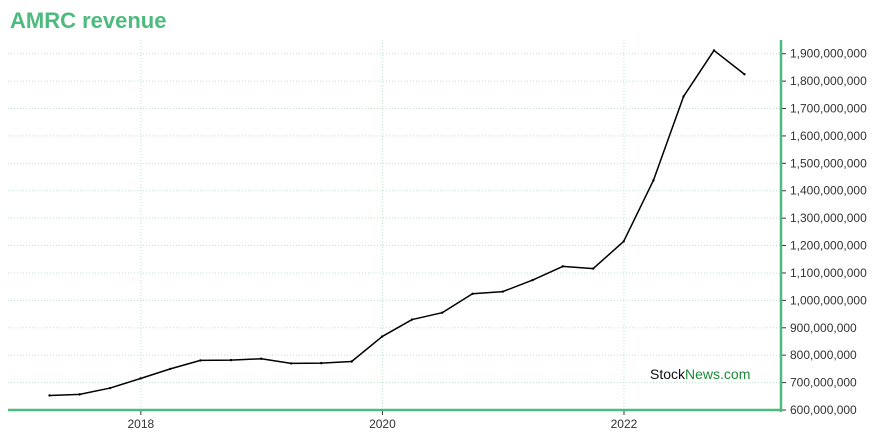 Image resolution: width=880 pixels, height=440 pixels. What do you see at coordinates (828, 273) in the screenshot?
I see `y-tick-label: 1,100,000,000` at bounding box center [828, 273].